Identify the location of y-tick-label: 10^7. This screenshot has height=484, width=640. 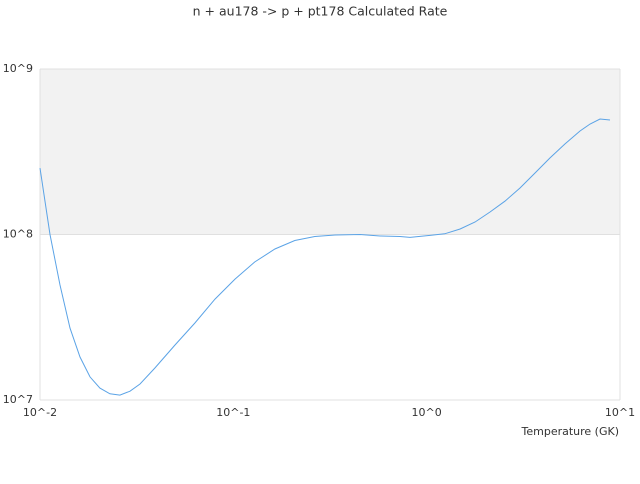
(18, 399).